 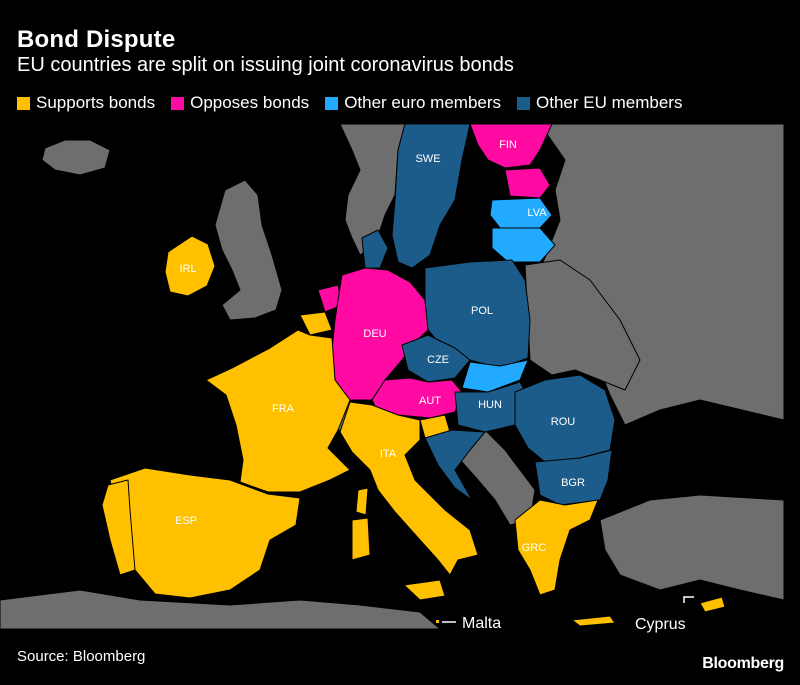 What do you see at coordinates (556, 547) in the screenshot?
I see `country-greece` at bounding box center [556, 547].